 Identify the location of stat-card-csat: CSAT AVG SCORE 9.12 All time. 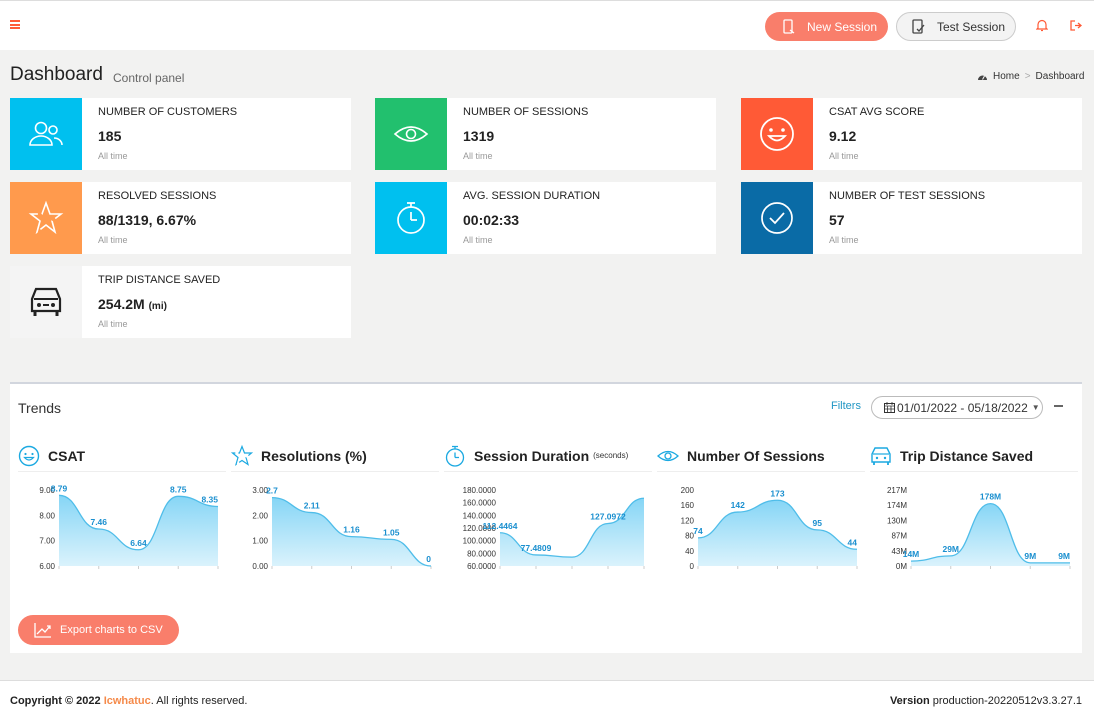
(911, 134).